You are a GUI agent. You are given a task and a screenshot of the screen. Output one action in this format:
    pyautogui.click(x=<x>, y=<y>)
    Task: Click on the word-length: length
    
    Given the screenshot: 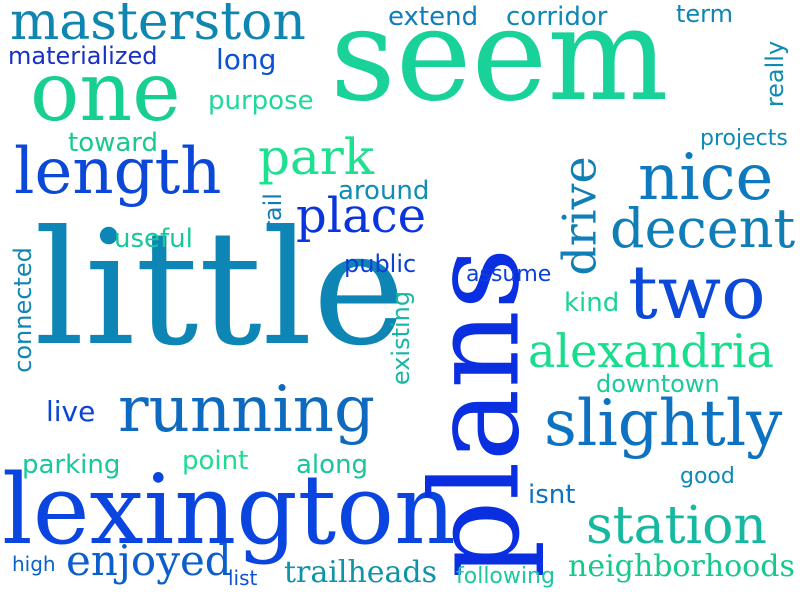 What is the action you would take?
    pyautogui.click(x=118, y=172)
    